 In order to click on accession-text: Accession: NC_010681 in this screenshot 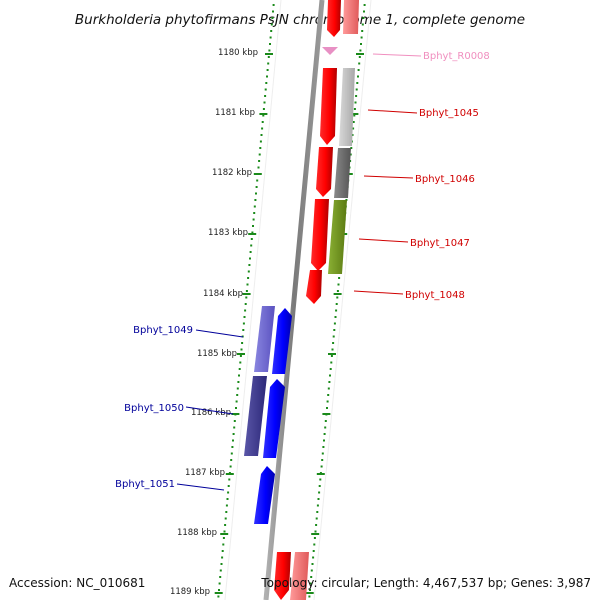, I will do `click(77, 583)`.